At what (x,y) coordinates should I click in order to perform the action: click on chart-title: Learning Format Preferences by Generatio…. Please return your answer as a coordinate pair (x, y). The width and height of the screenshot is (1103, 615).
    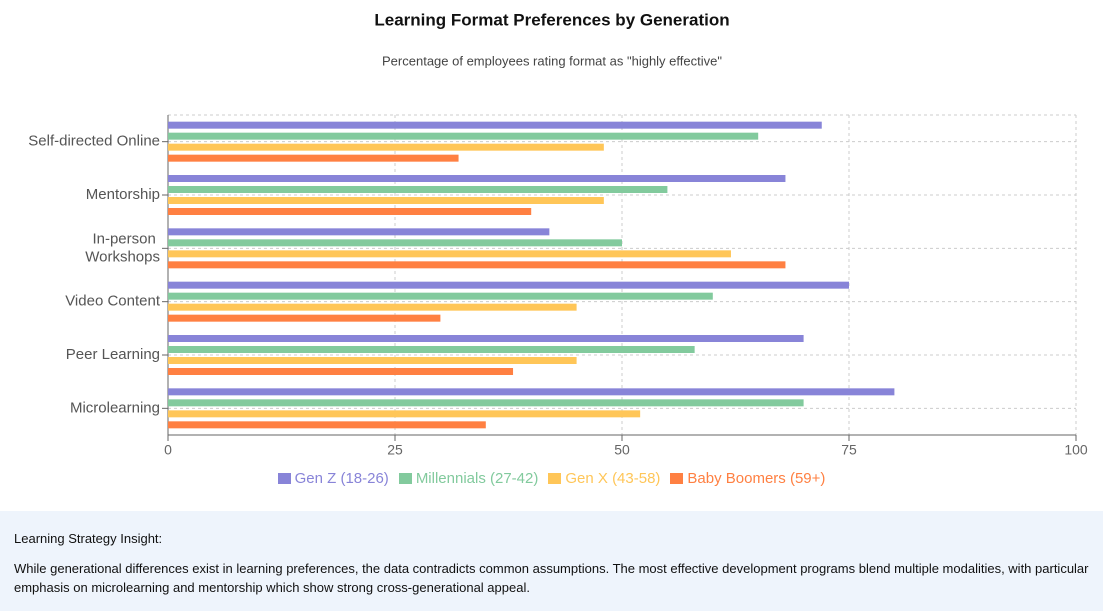
    Looking at the image, I should click on (551, 19).